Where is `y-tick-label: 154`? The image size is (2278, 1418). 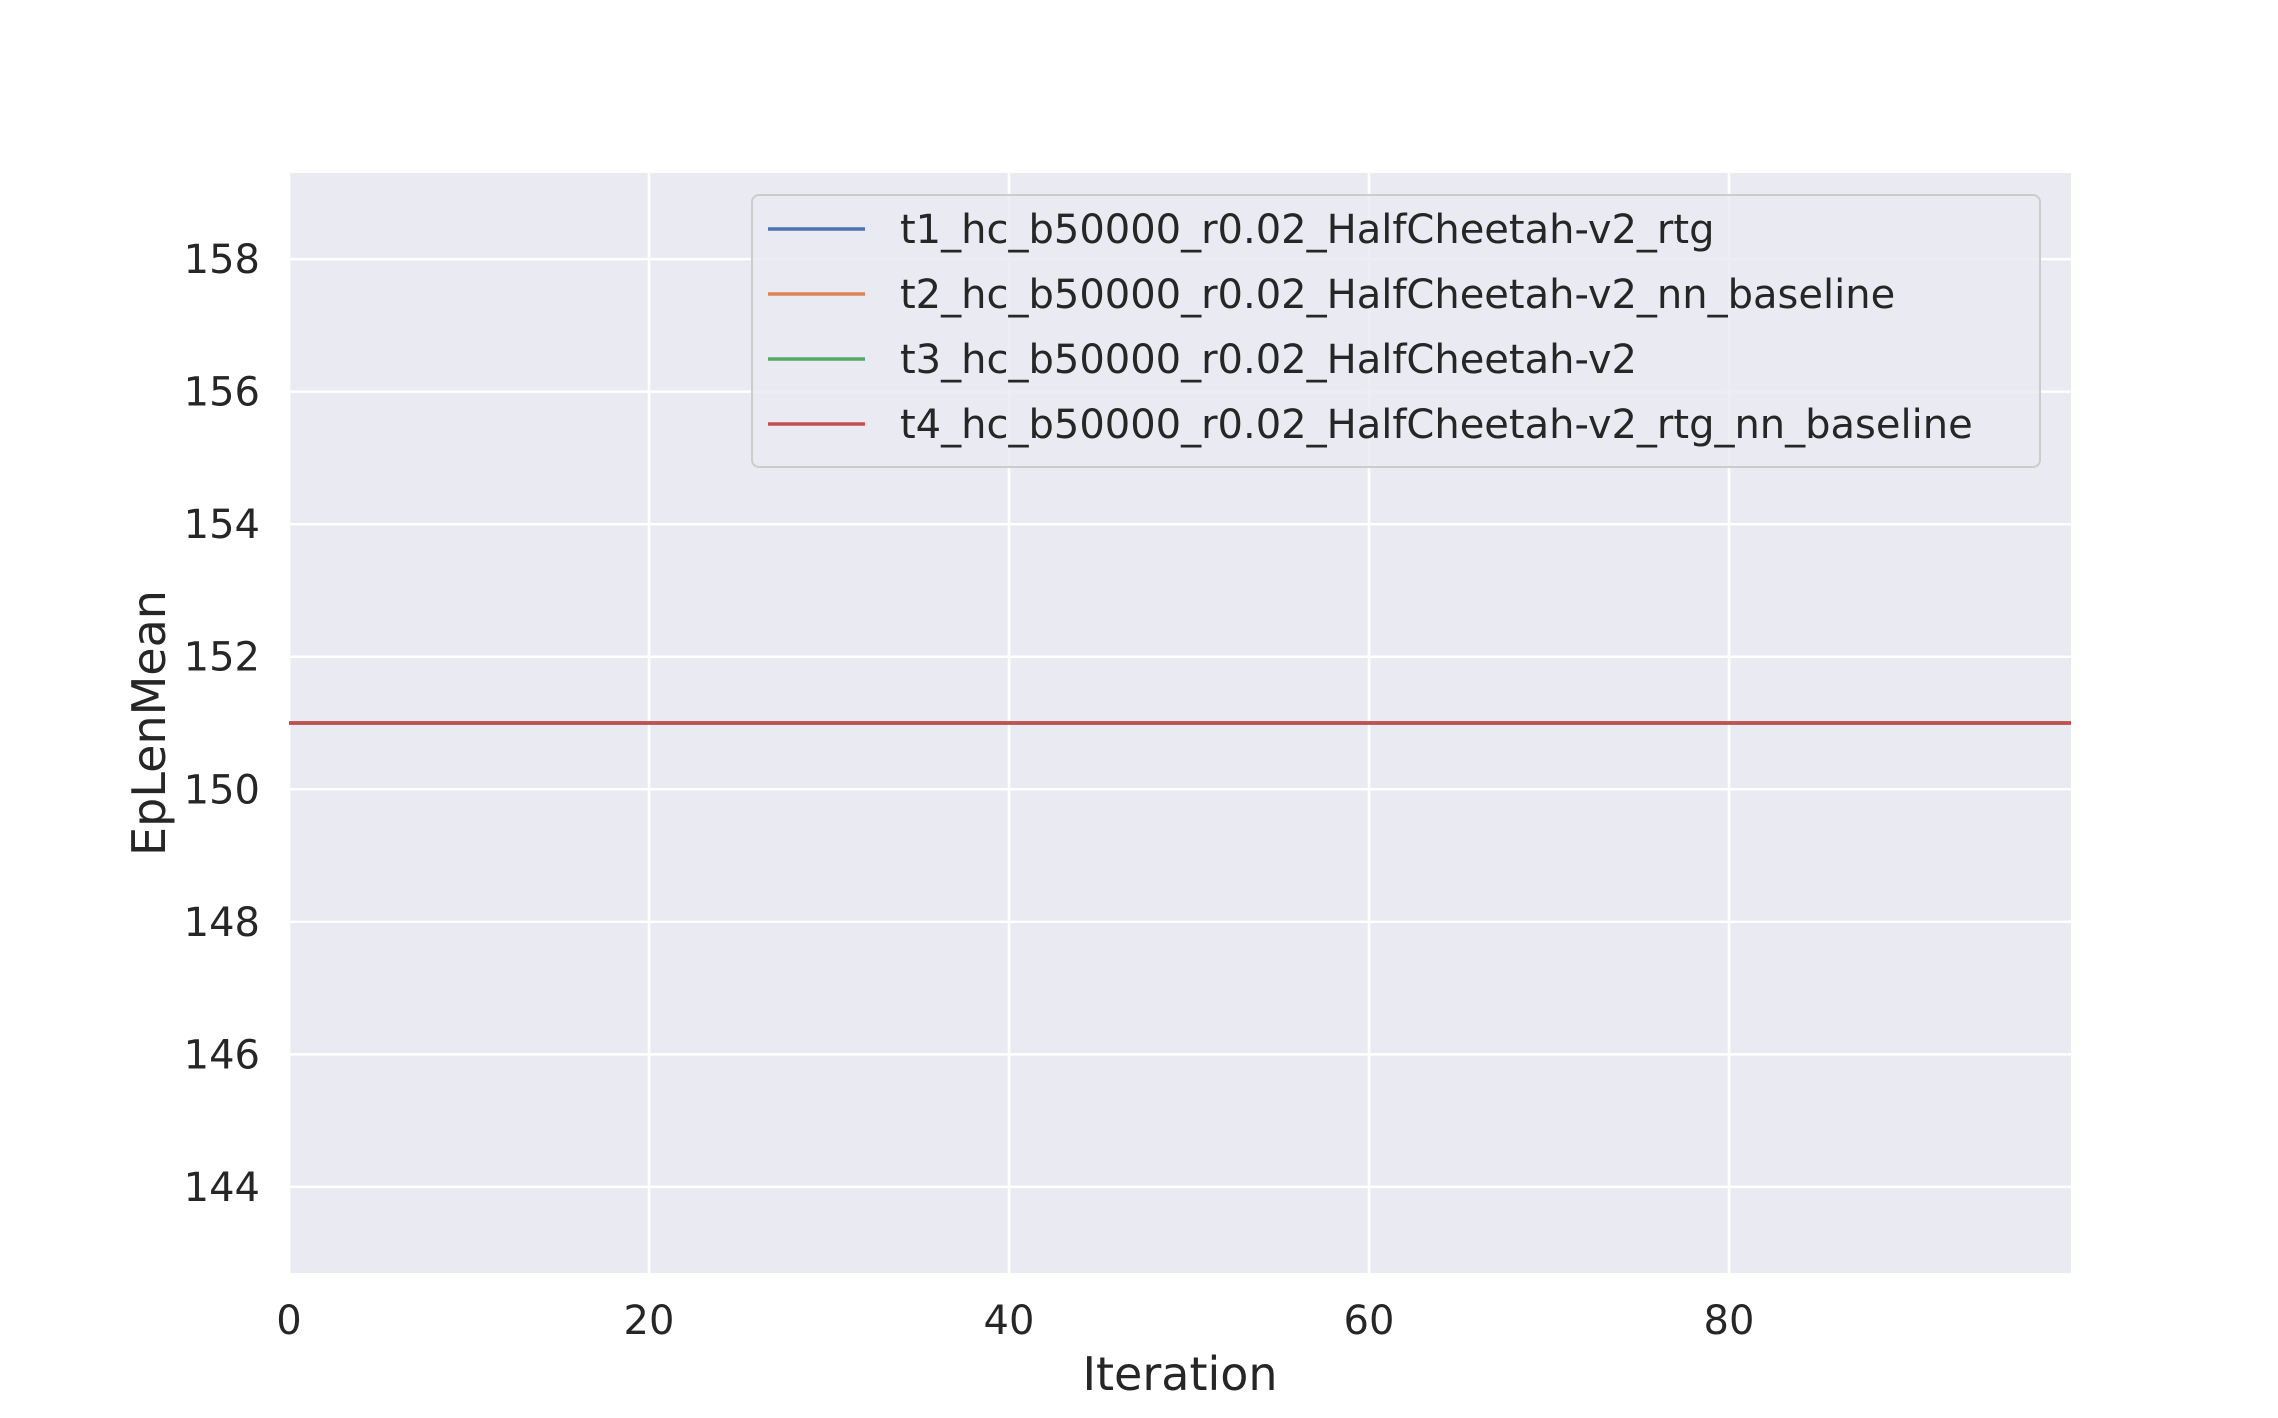 y-tick-label: 154 is located at coordinates (222, 525).